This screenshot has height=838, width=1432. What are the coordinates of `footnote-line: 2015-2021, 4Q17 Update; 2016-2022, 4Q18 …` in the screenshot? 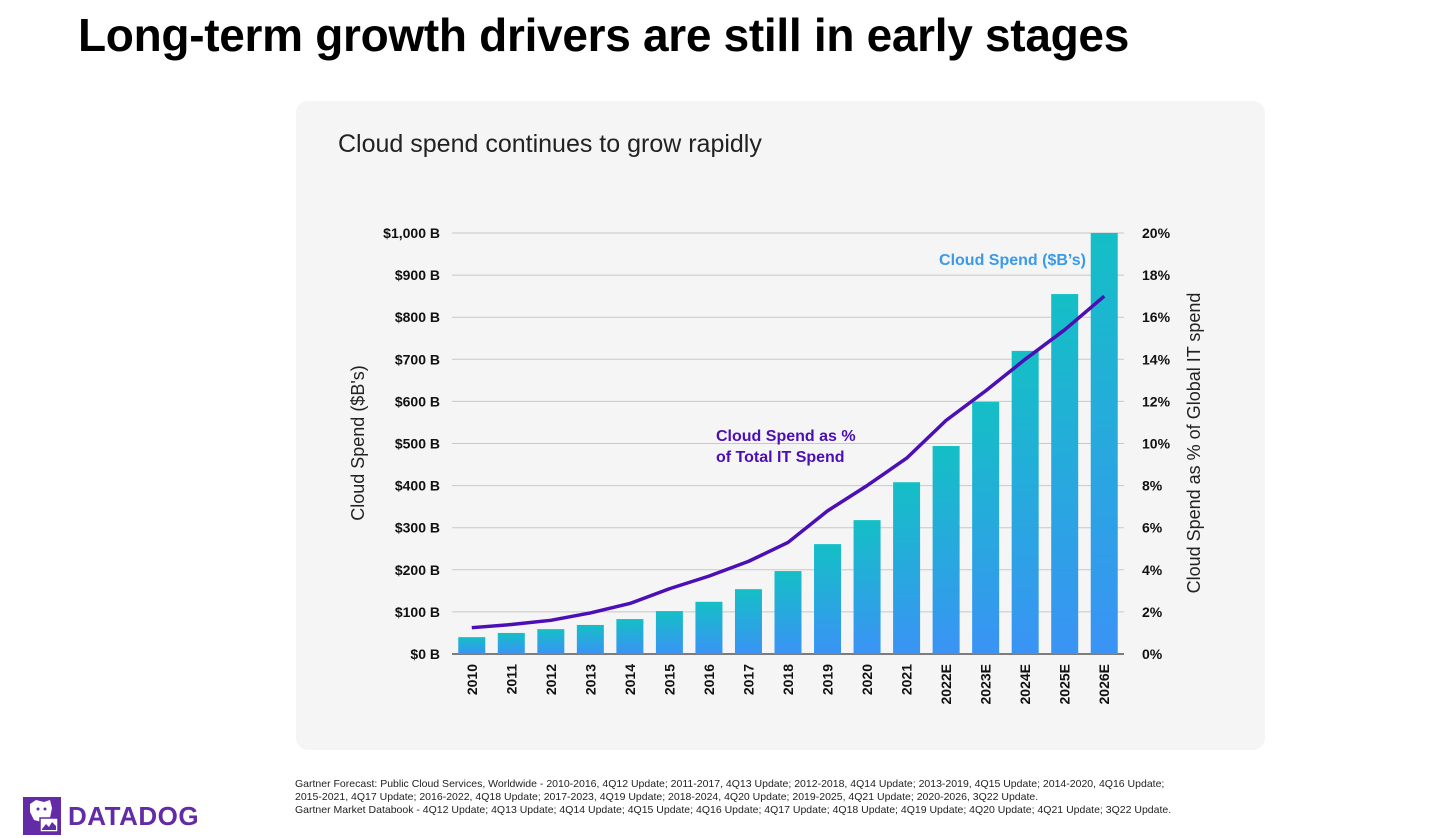 It's located at (667, 797).